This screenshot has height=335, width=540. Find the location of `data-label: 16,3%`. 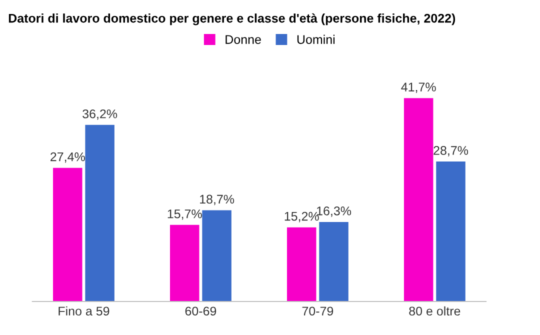

data-label: 16,3% is located at coordinates (334, 211).